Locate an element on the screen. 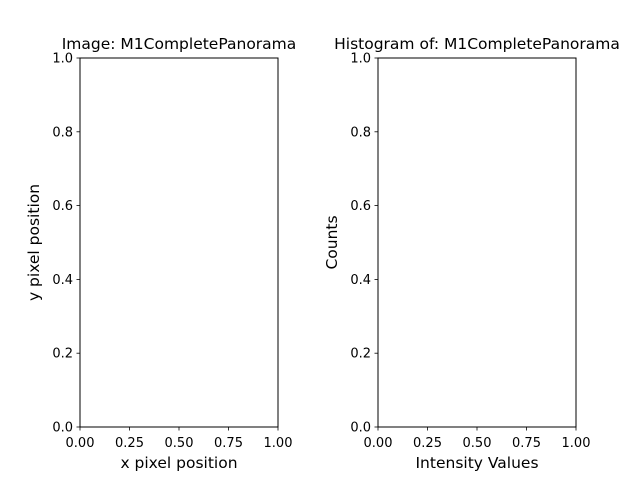 This screenshot has width=640, height=480. histogram-x-tick-label: 0.50 is located at coordinates (477, 443).